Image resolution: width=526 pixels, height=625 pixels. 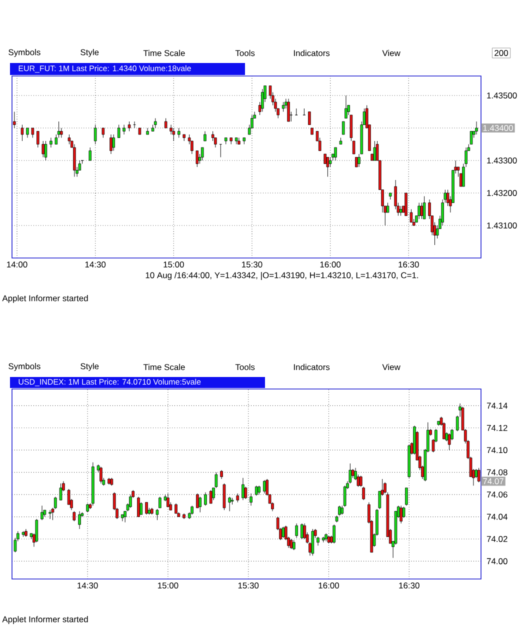 What do you see at coordinates (497, 517) in the screenshot?
I see `y-tick-label: 74.04` at bounding box center [497, 517].